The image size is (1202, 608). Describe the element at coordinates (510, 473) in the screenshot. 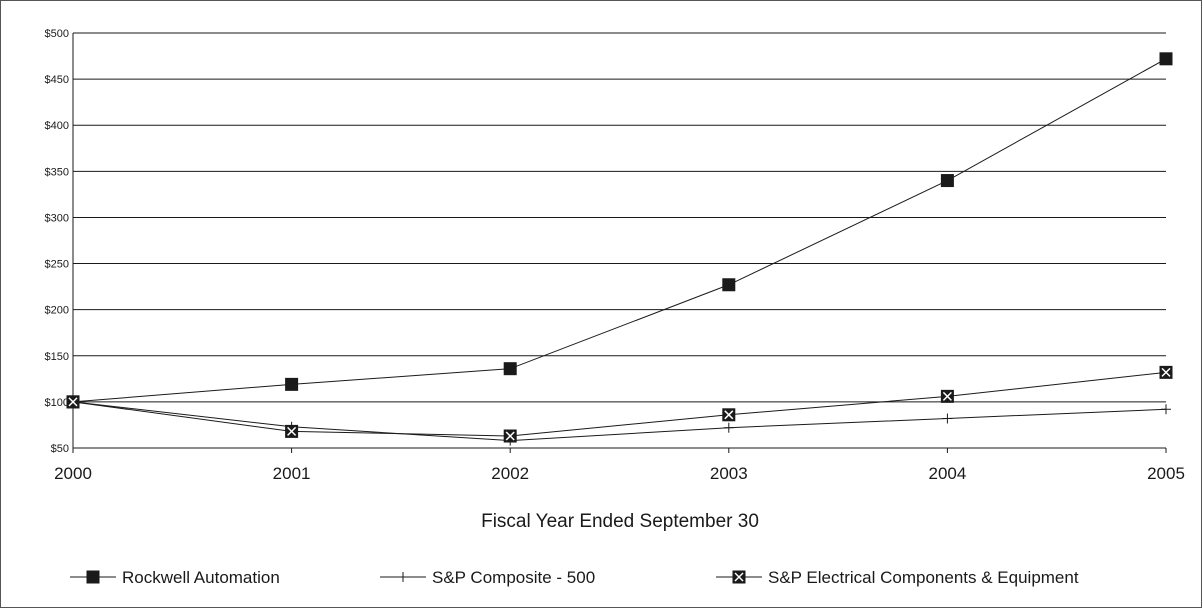

I see `x-tick-label: 2002` at that location.